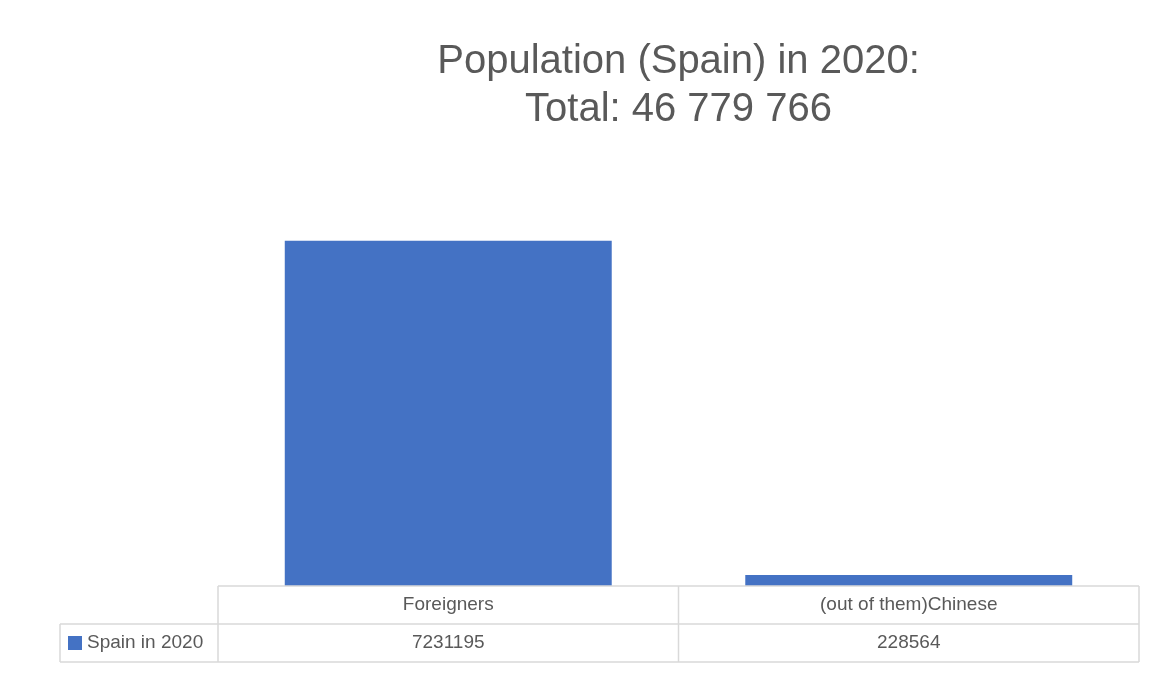 The height and width of the screenshot is (675, 1153). Describe the element at coordinates (909, 642) in the screenshot. I see `data-label: 228564` at that location.